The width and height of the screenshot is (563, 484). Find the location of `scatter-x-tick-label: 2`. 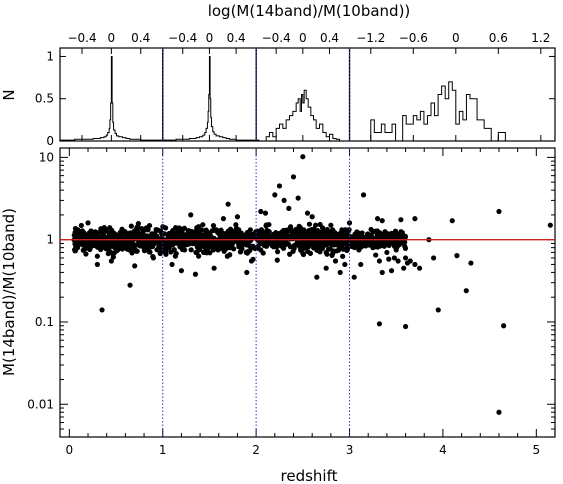

scatter-x-tick-label: 2 is located at coordinates (256, 450).